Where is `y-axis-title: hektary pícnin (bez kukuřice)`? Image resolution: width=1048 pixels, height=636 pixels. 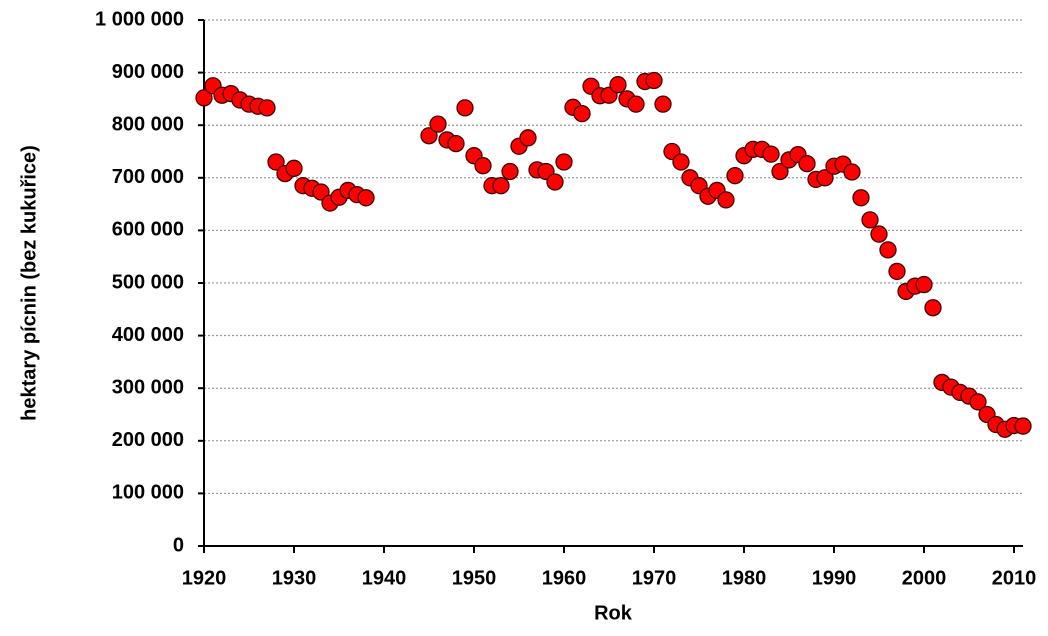 y-axis-title: hektary pícnin (bez kukuřice) is located at coordinates (29, 283).